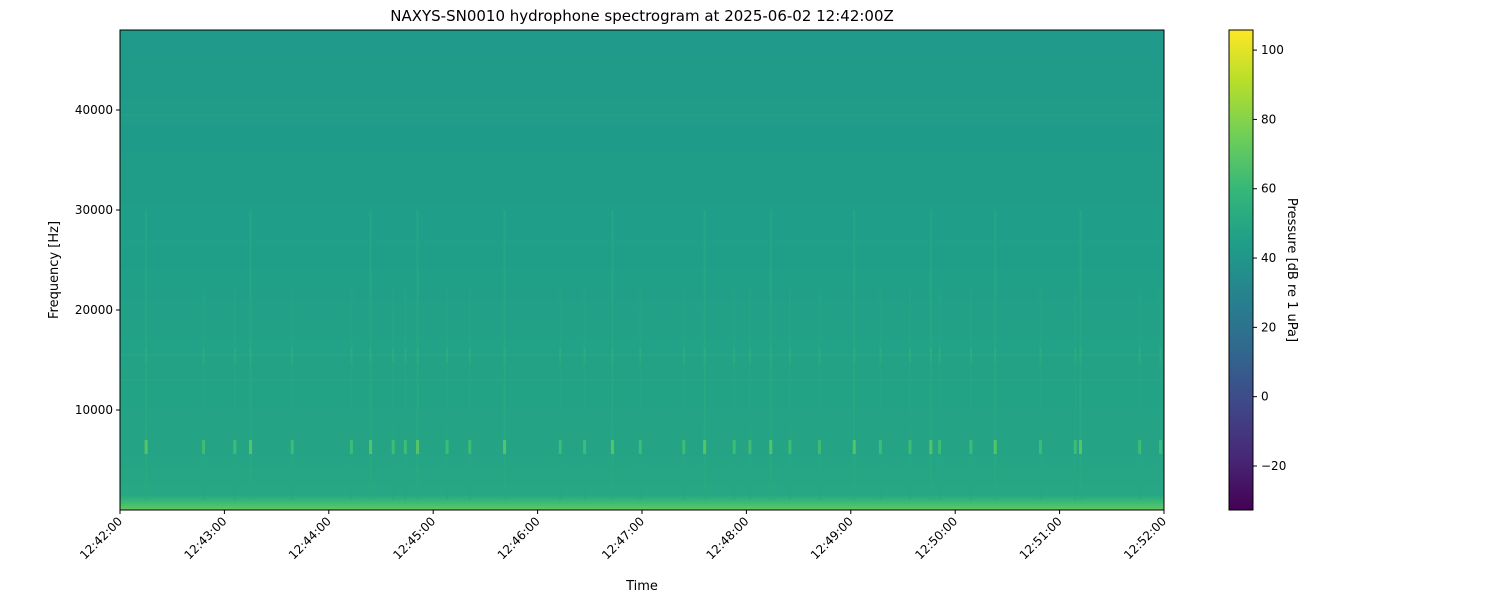  Describe the element at coordinates (97, 260) in the screenshot. I see `y-axis: 10000 20000 30000 40000` at that location.